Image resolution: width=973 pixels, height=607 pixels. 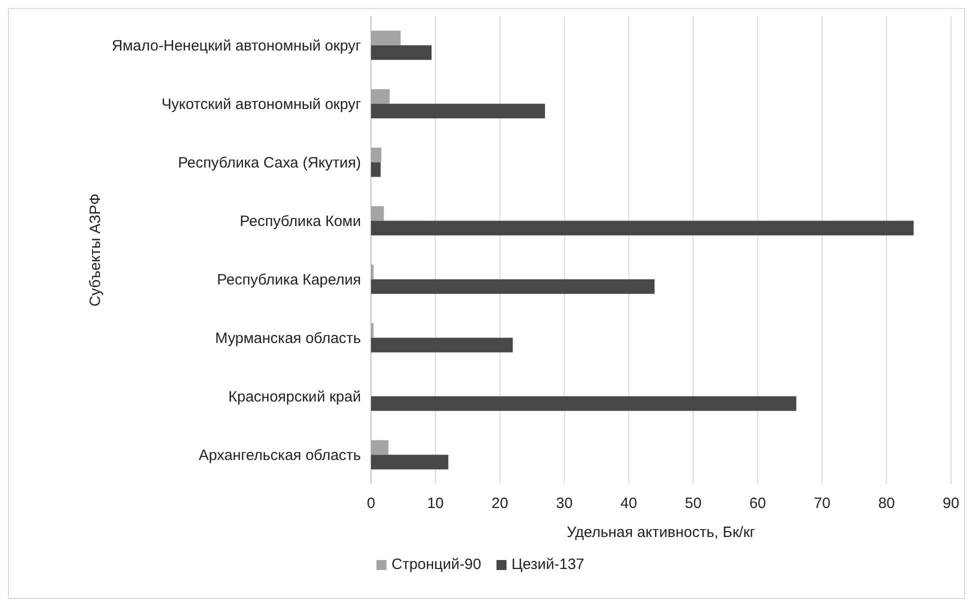 What do you see at coordinates (500, 503) in the screenshot?
I see `x-tick-label: 20` at bounding box center [500, 503].